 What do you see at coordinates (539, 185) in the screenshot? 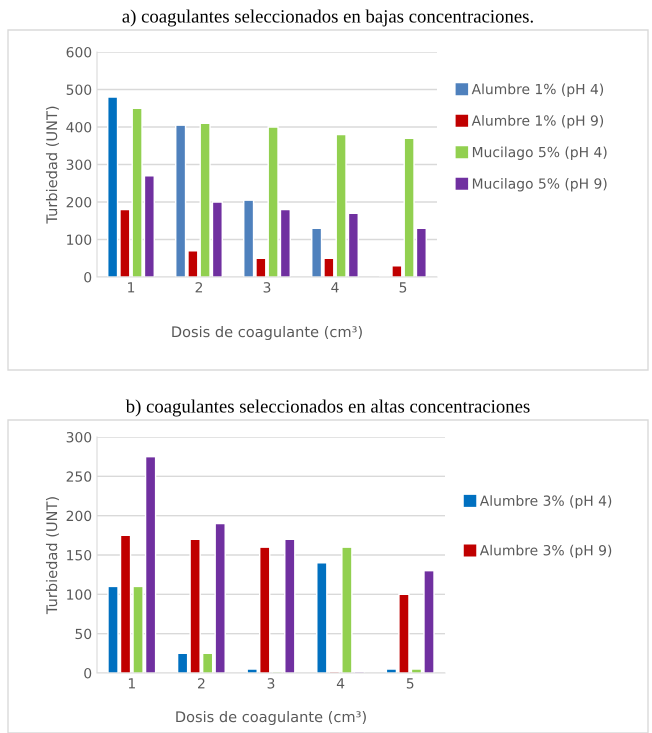
I see `legend-label: Mucilago 5% (pH 9)` at bounding box center [539, 185].